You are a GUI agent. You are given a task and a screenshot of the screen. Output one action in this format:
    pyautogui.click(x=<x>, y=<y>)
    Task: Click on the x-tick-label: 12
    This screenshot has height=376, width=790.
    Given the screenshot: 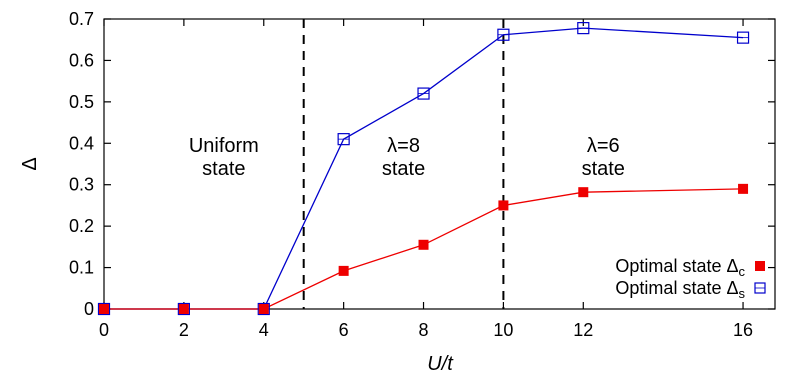 What is the action you would take?
    pyautogui.click(x=583, y=330)
    